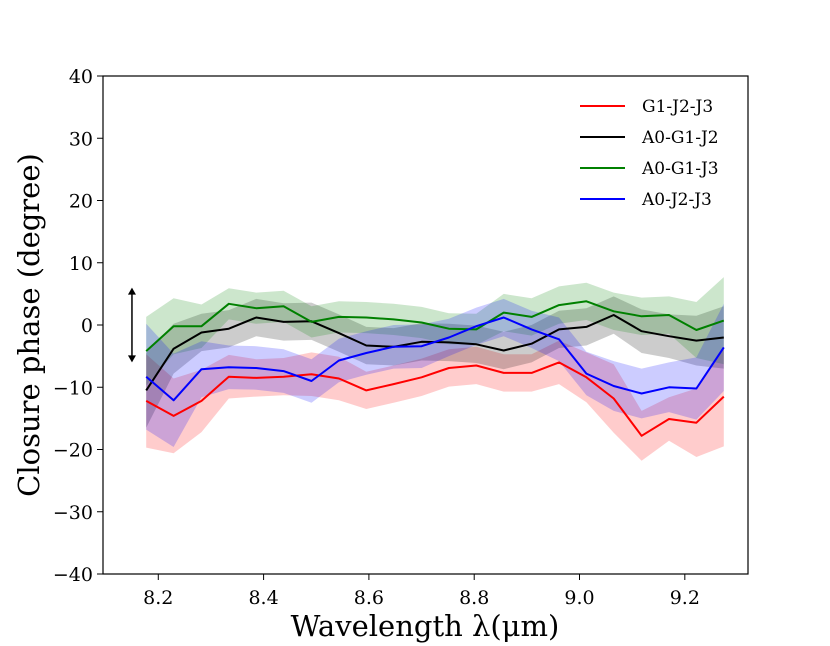 The height and width of the screenshot is (646, 830). What do you see at coordinates (263, 598) in the screenshot?
I see `x-tick-label: 8.4` at bounding box center [263, 598].